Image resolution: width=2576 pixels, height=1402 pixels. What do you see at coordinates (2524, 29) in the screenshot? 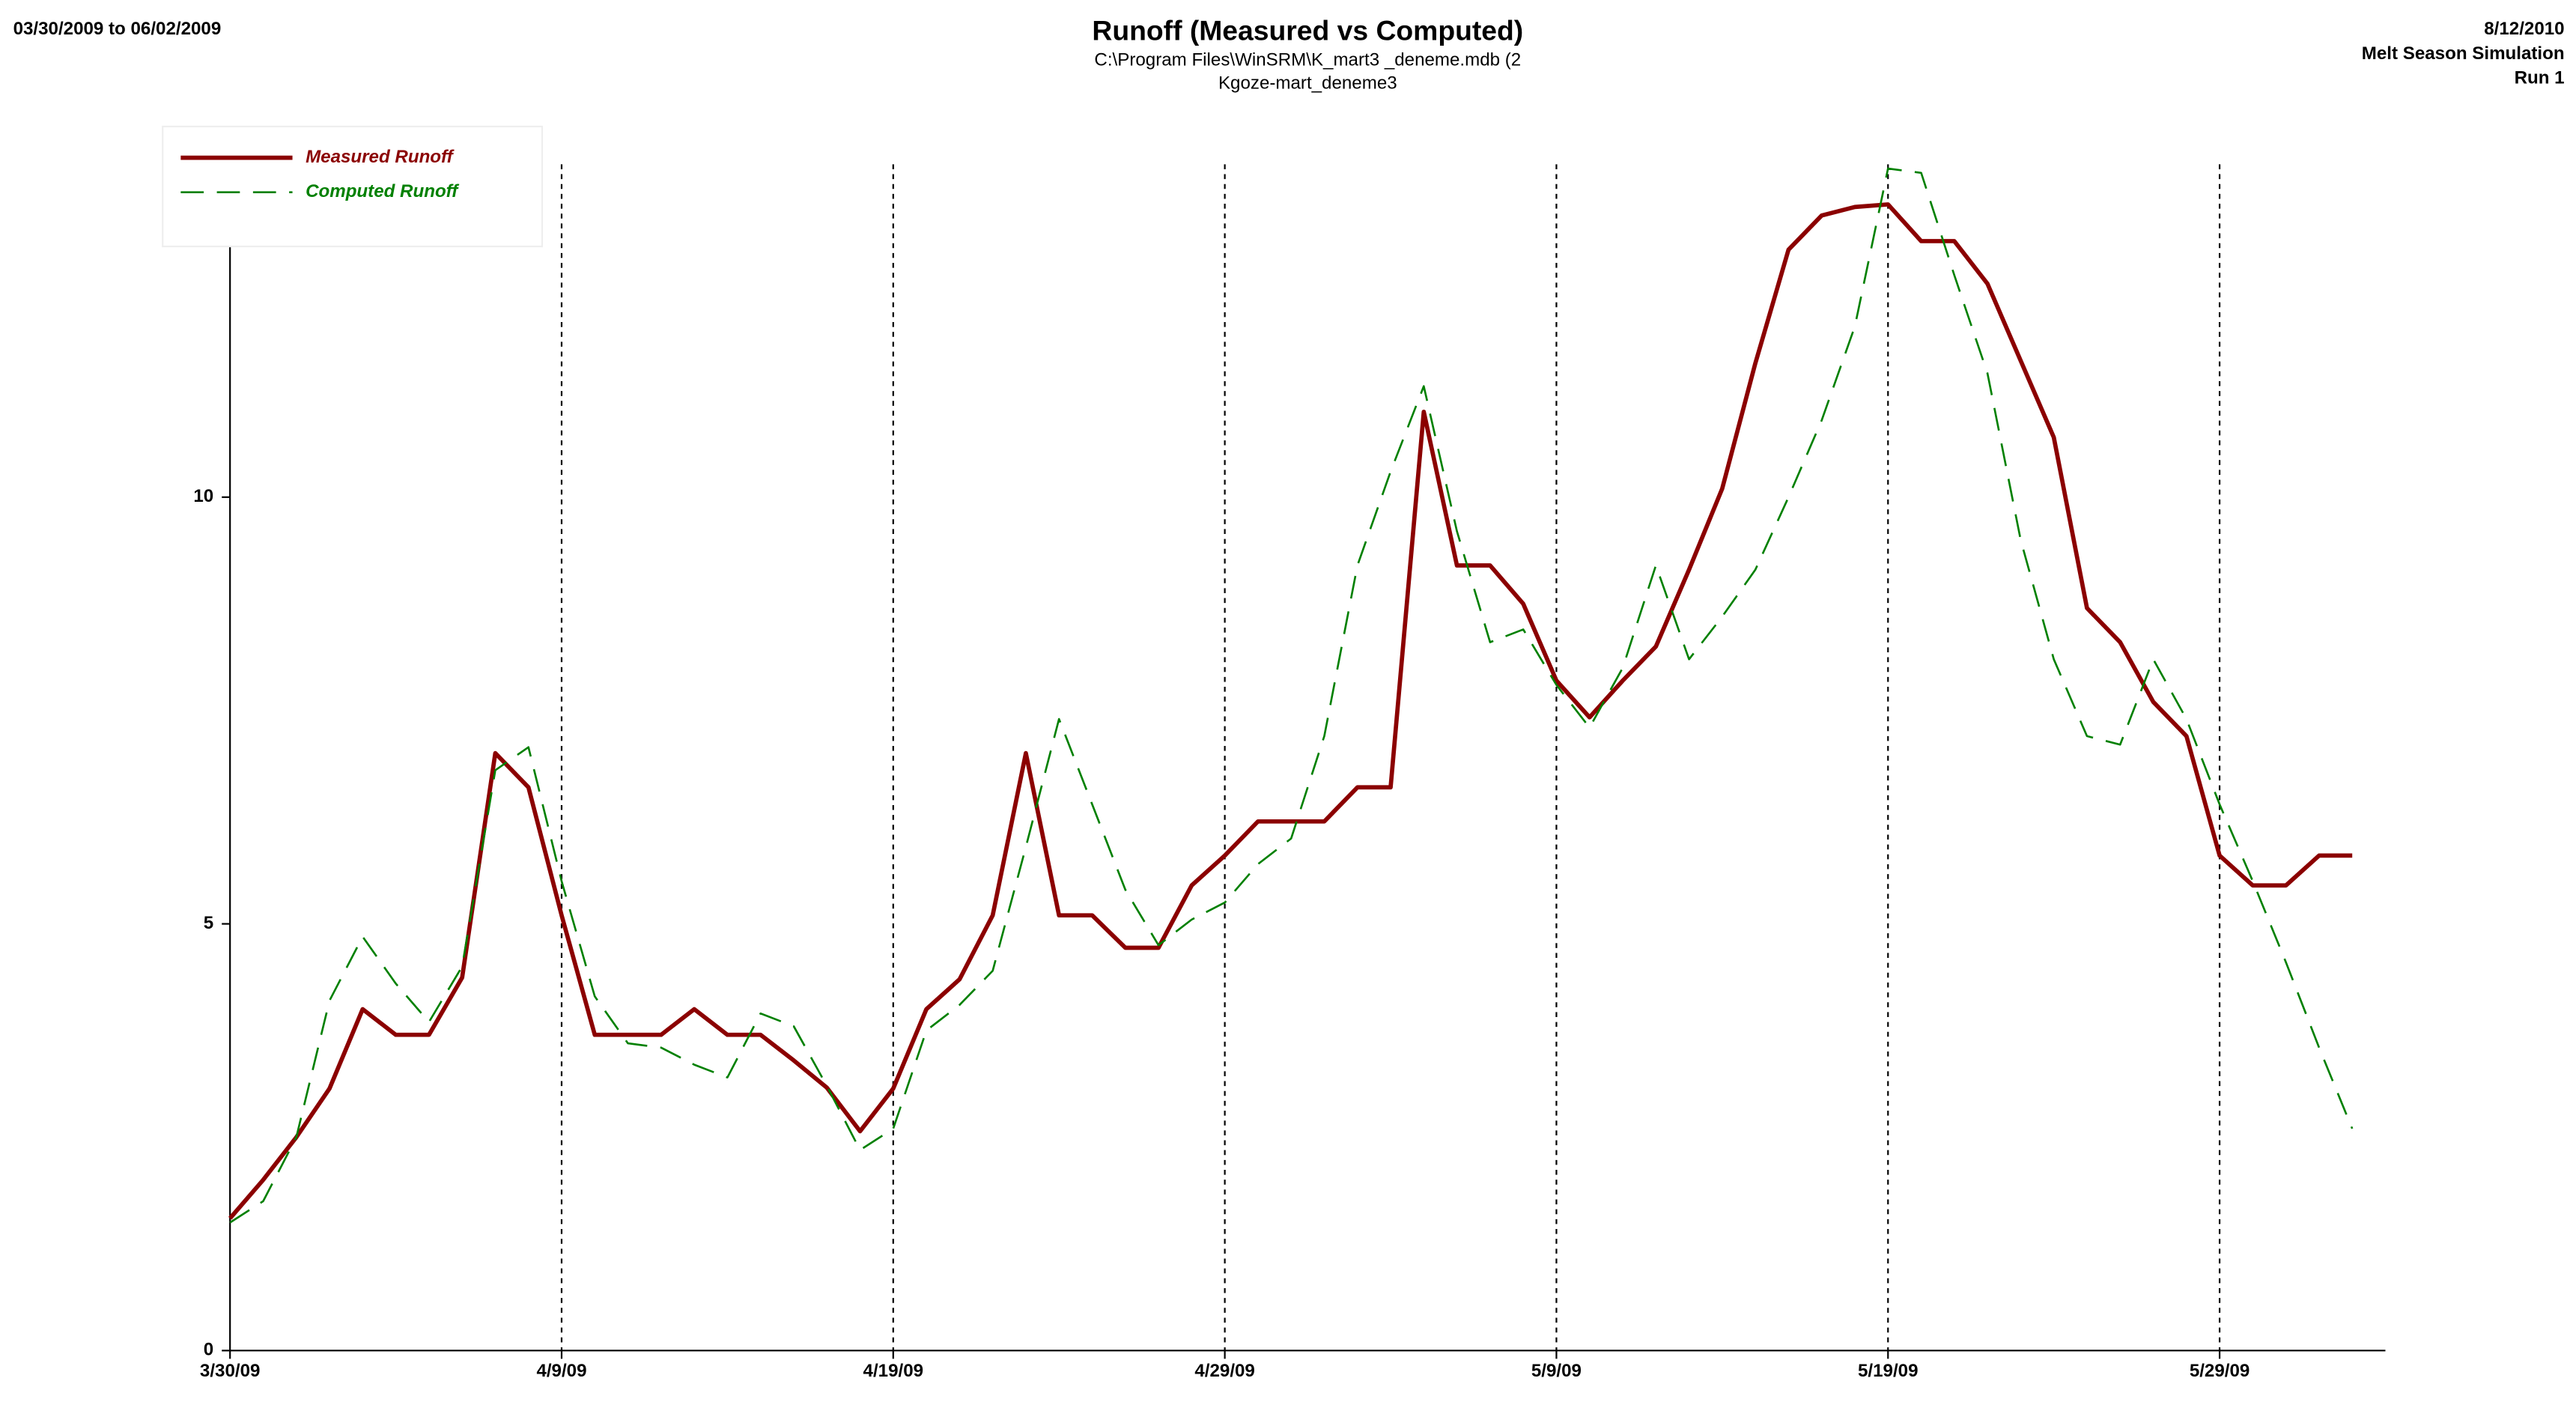
I see `header-date: 8/12/2010` at bounding box center [2524, 29].